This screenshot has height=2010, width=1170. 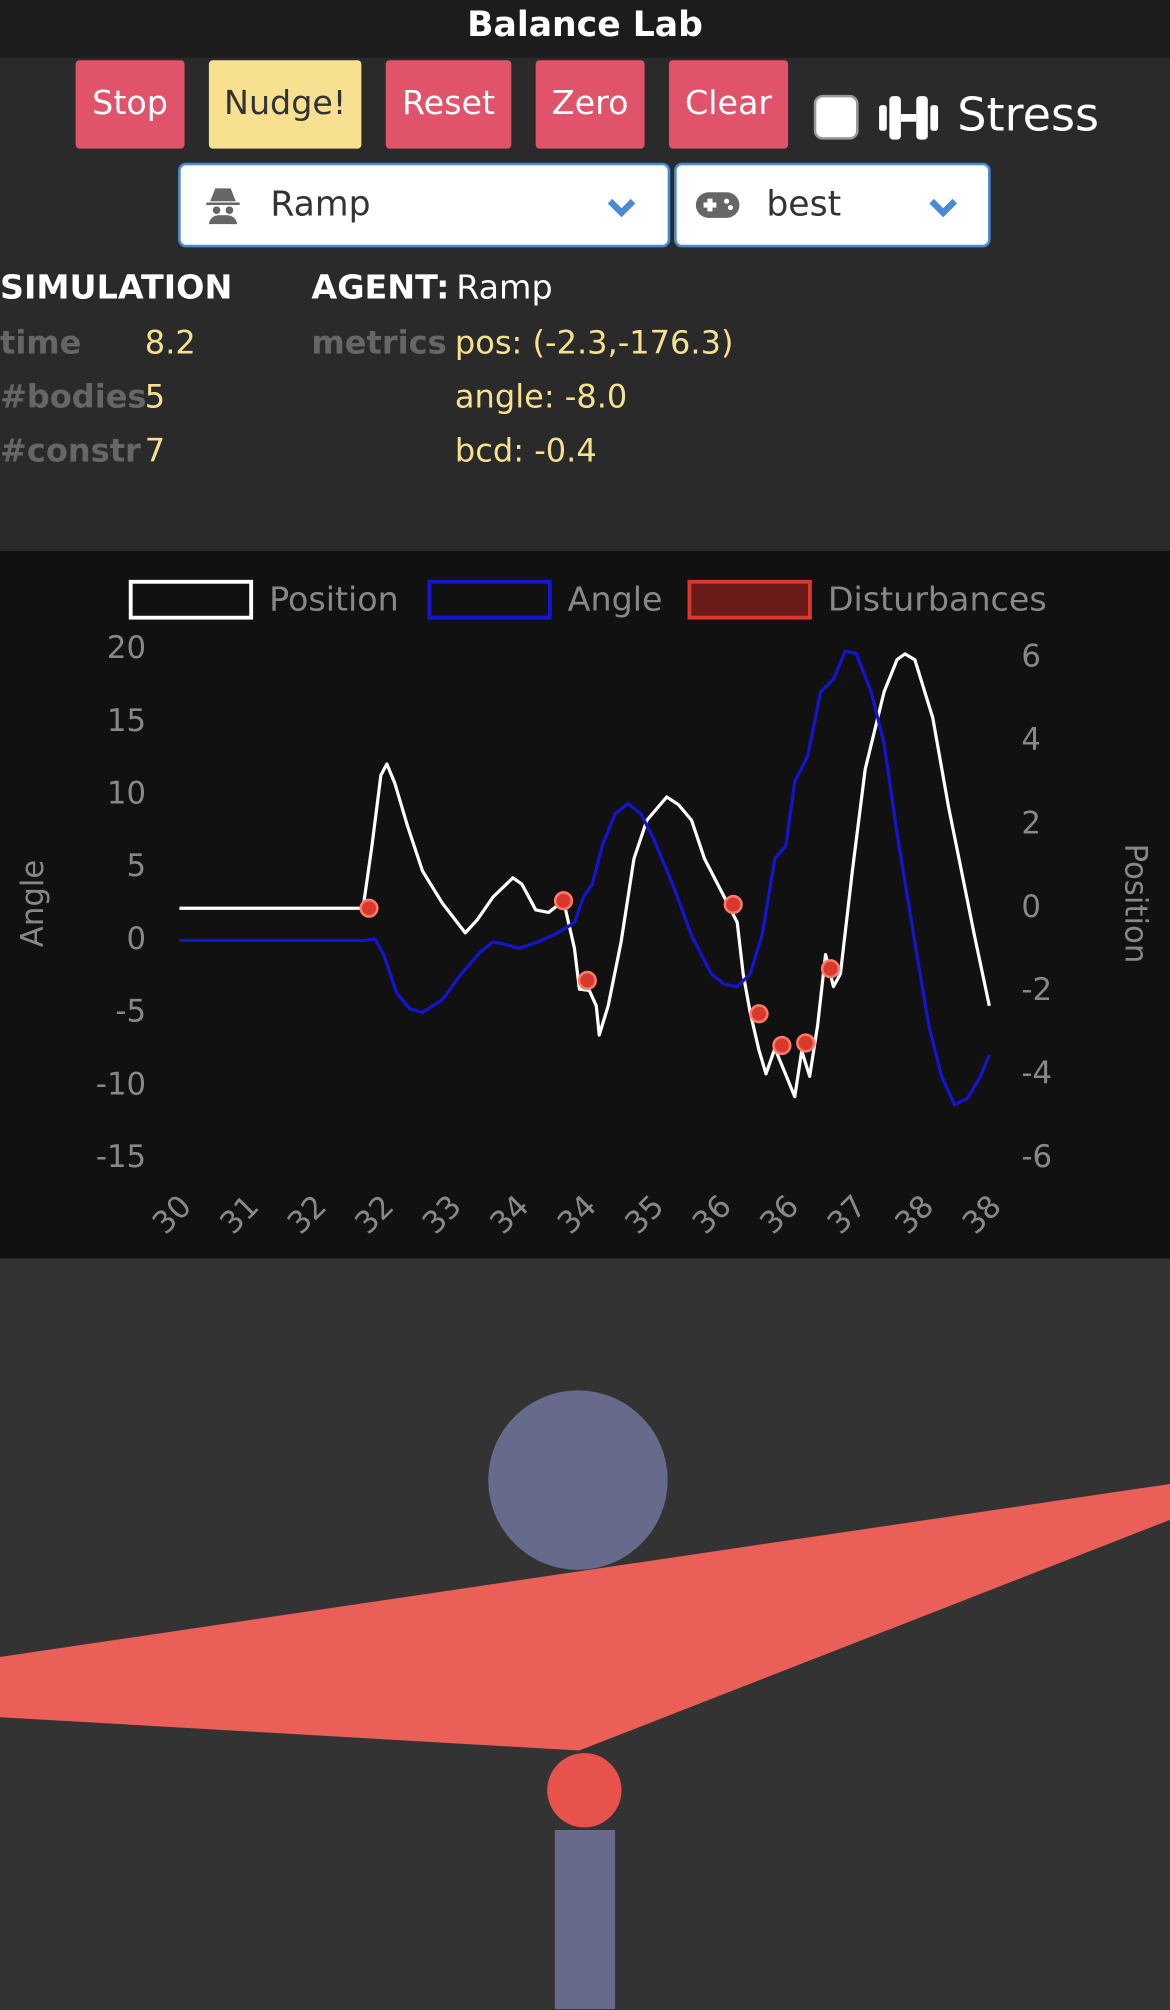 What do you see at coordinates (442, 1214) in the screenshot?
I see `x-tick-label: 33` at bounding box center [442, 1214].